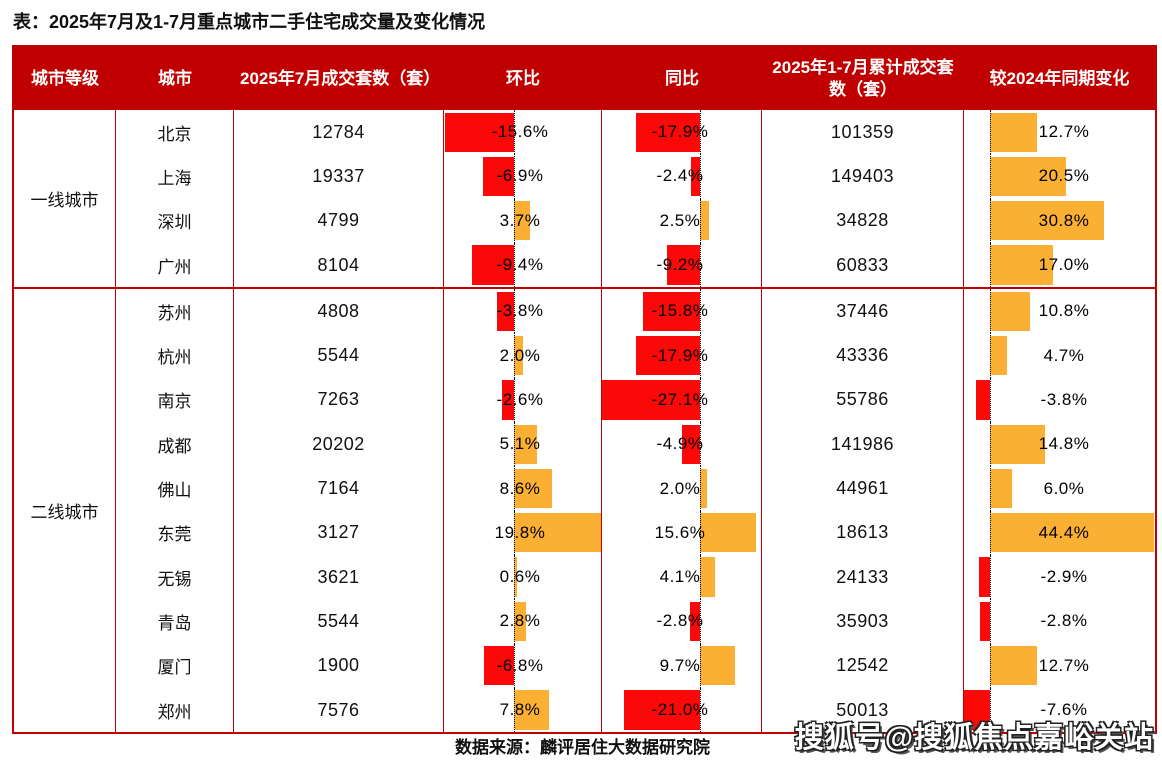 The width and height of the screenshot is (1162, 763). I want to click on vs2024-pct-value: -3.8%, so click(1064, 399).